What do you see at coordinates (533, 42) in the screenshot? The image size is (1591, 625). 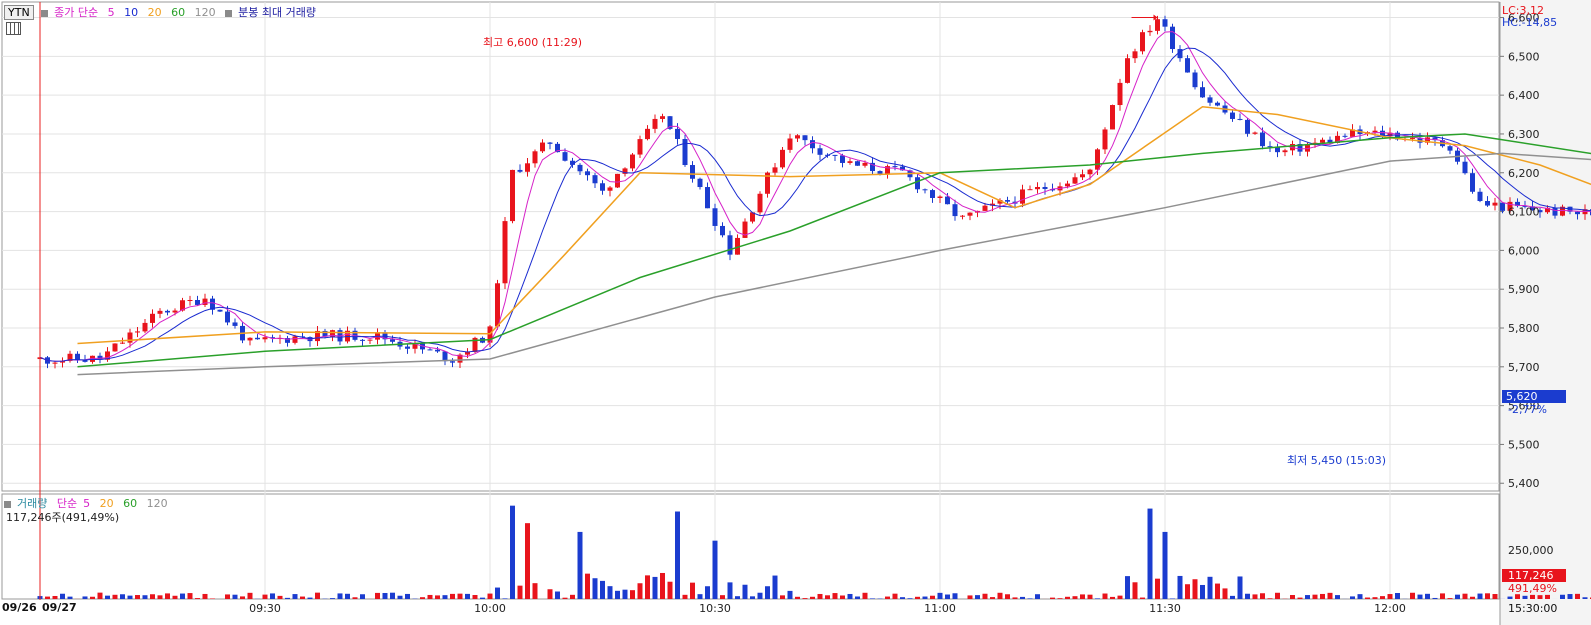 I see `high-annotation: 최고 6,600 (11:29)` at bounding box center [533, 42].